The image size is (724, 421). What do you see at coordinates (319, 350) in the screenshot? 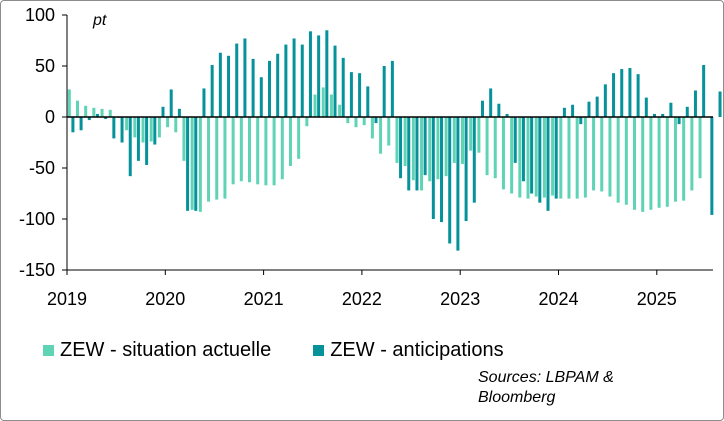
I see `legend-swatch-expectations` at bounding box center [319, 350].